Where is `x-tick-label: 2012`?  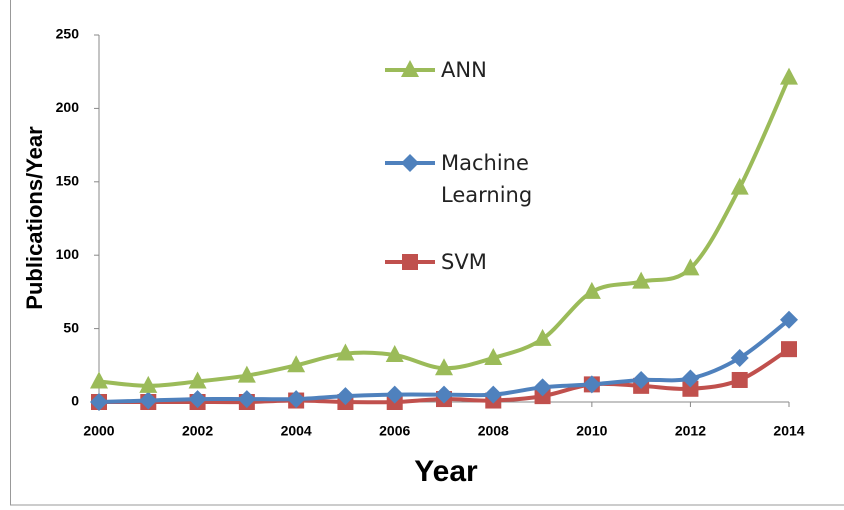
x-tick-label: 2012 is located at coordinates (690, 431).